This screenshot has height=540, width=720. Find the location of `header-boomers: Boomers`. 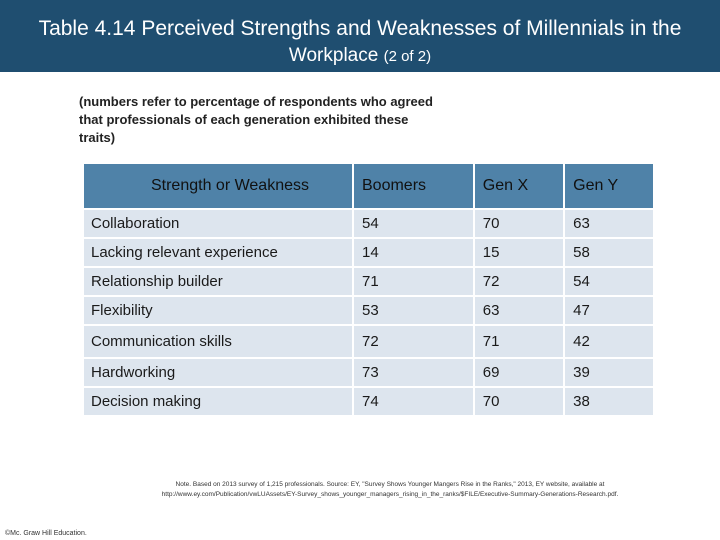

header-boomers: Boomers is located at coordinates (412, 186).